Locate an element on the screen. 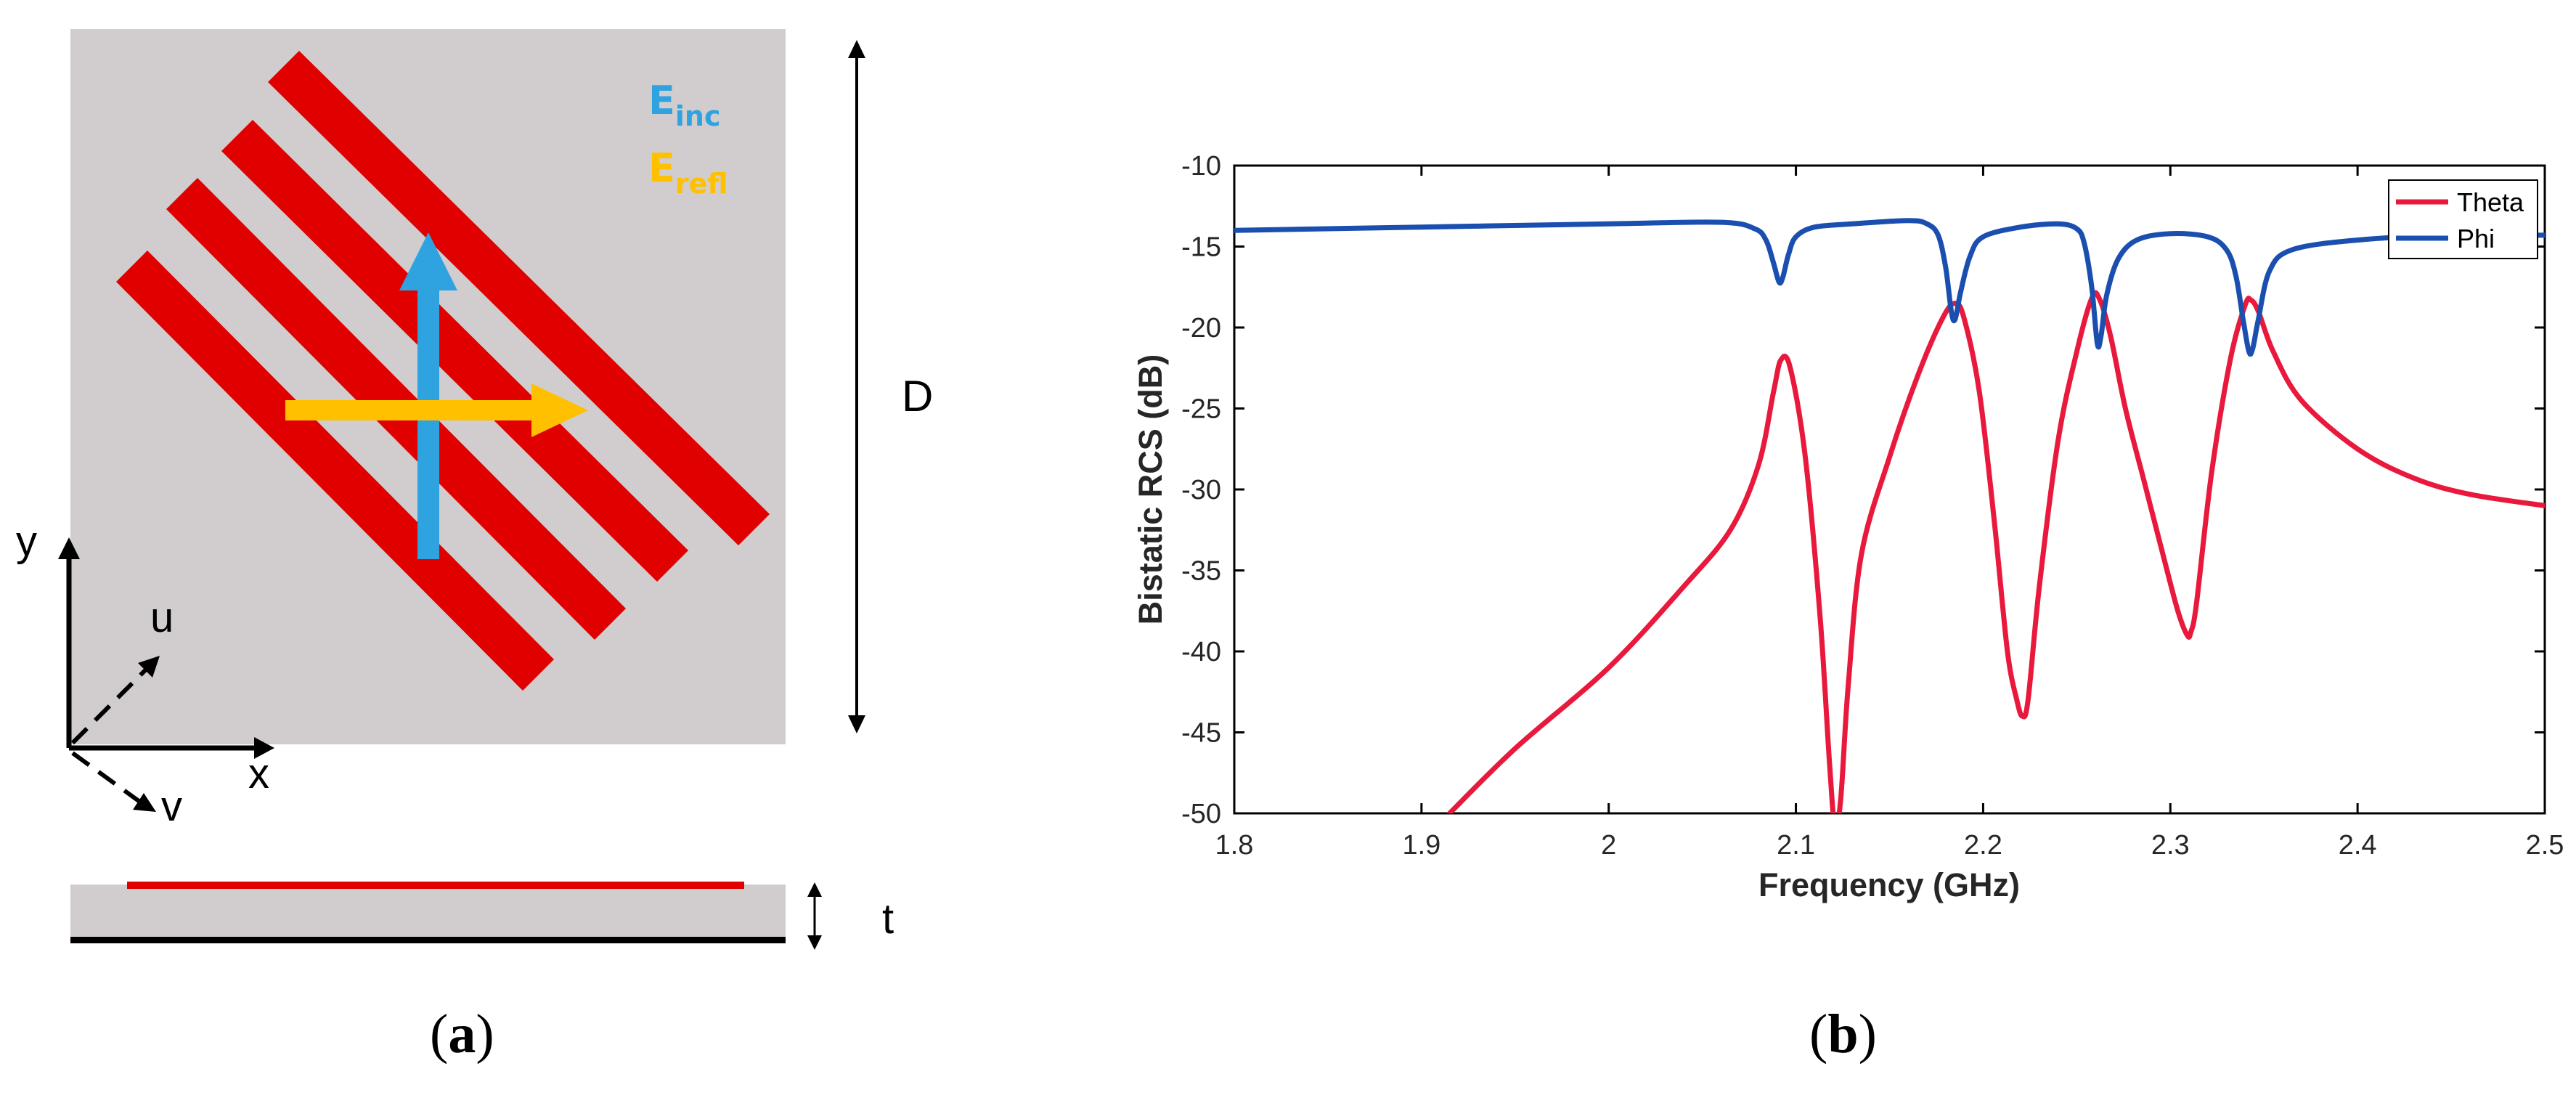 The width and height of the screenshot is (2576, 1098). caption-a: (a) is located at coordinates (462, 1034).